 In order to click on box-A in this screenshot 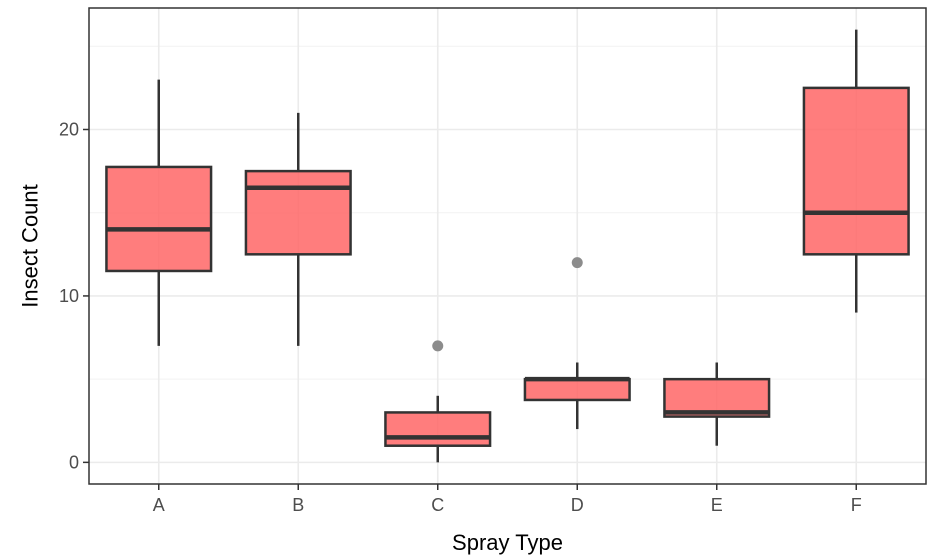, I will do `click(159, 212)`.